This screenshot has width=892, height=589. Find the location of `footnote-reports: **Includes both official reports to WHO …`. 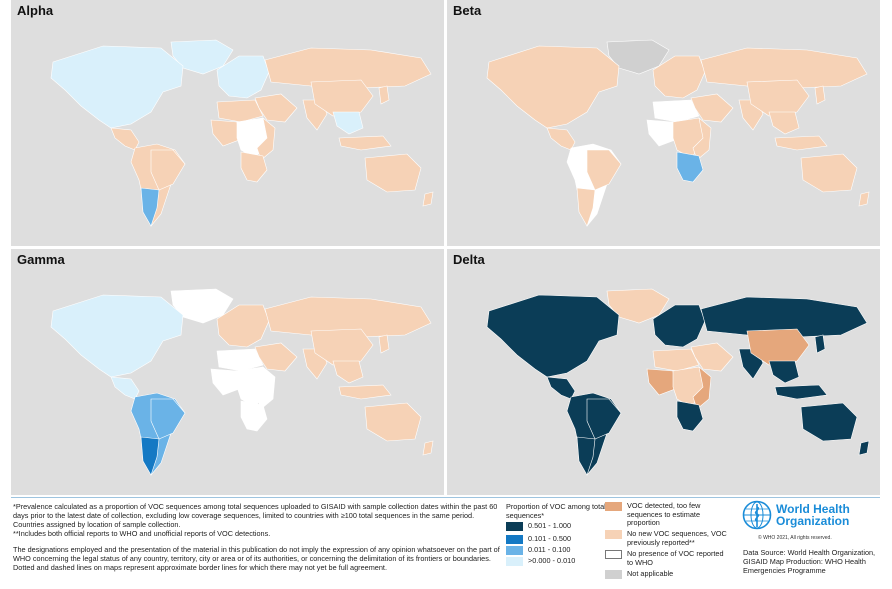

footnote-reports: **Includes both official reports to WHO … is located at coordinates (142, 533).